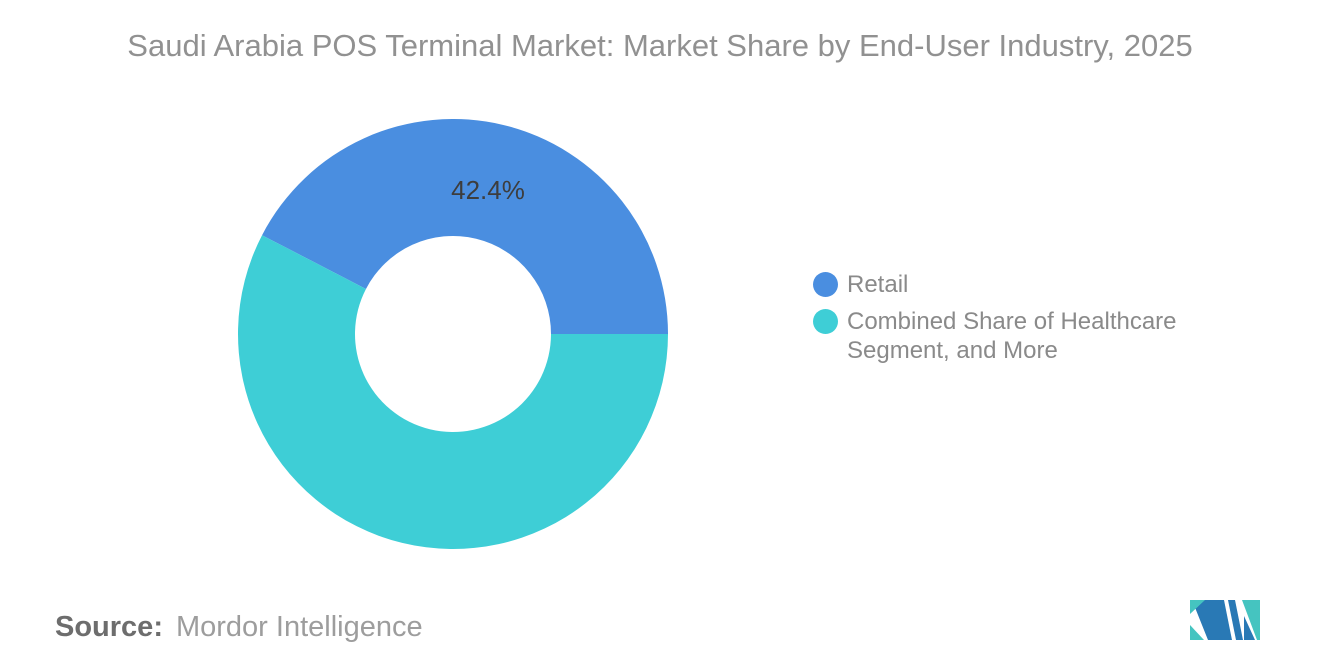 The height and width of the screenshot is (665, 1320). I want to click on legend-item-retail: Retail, so click(1038, 284).